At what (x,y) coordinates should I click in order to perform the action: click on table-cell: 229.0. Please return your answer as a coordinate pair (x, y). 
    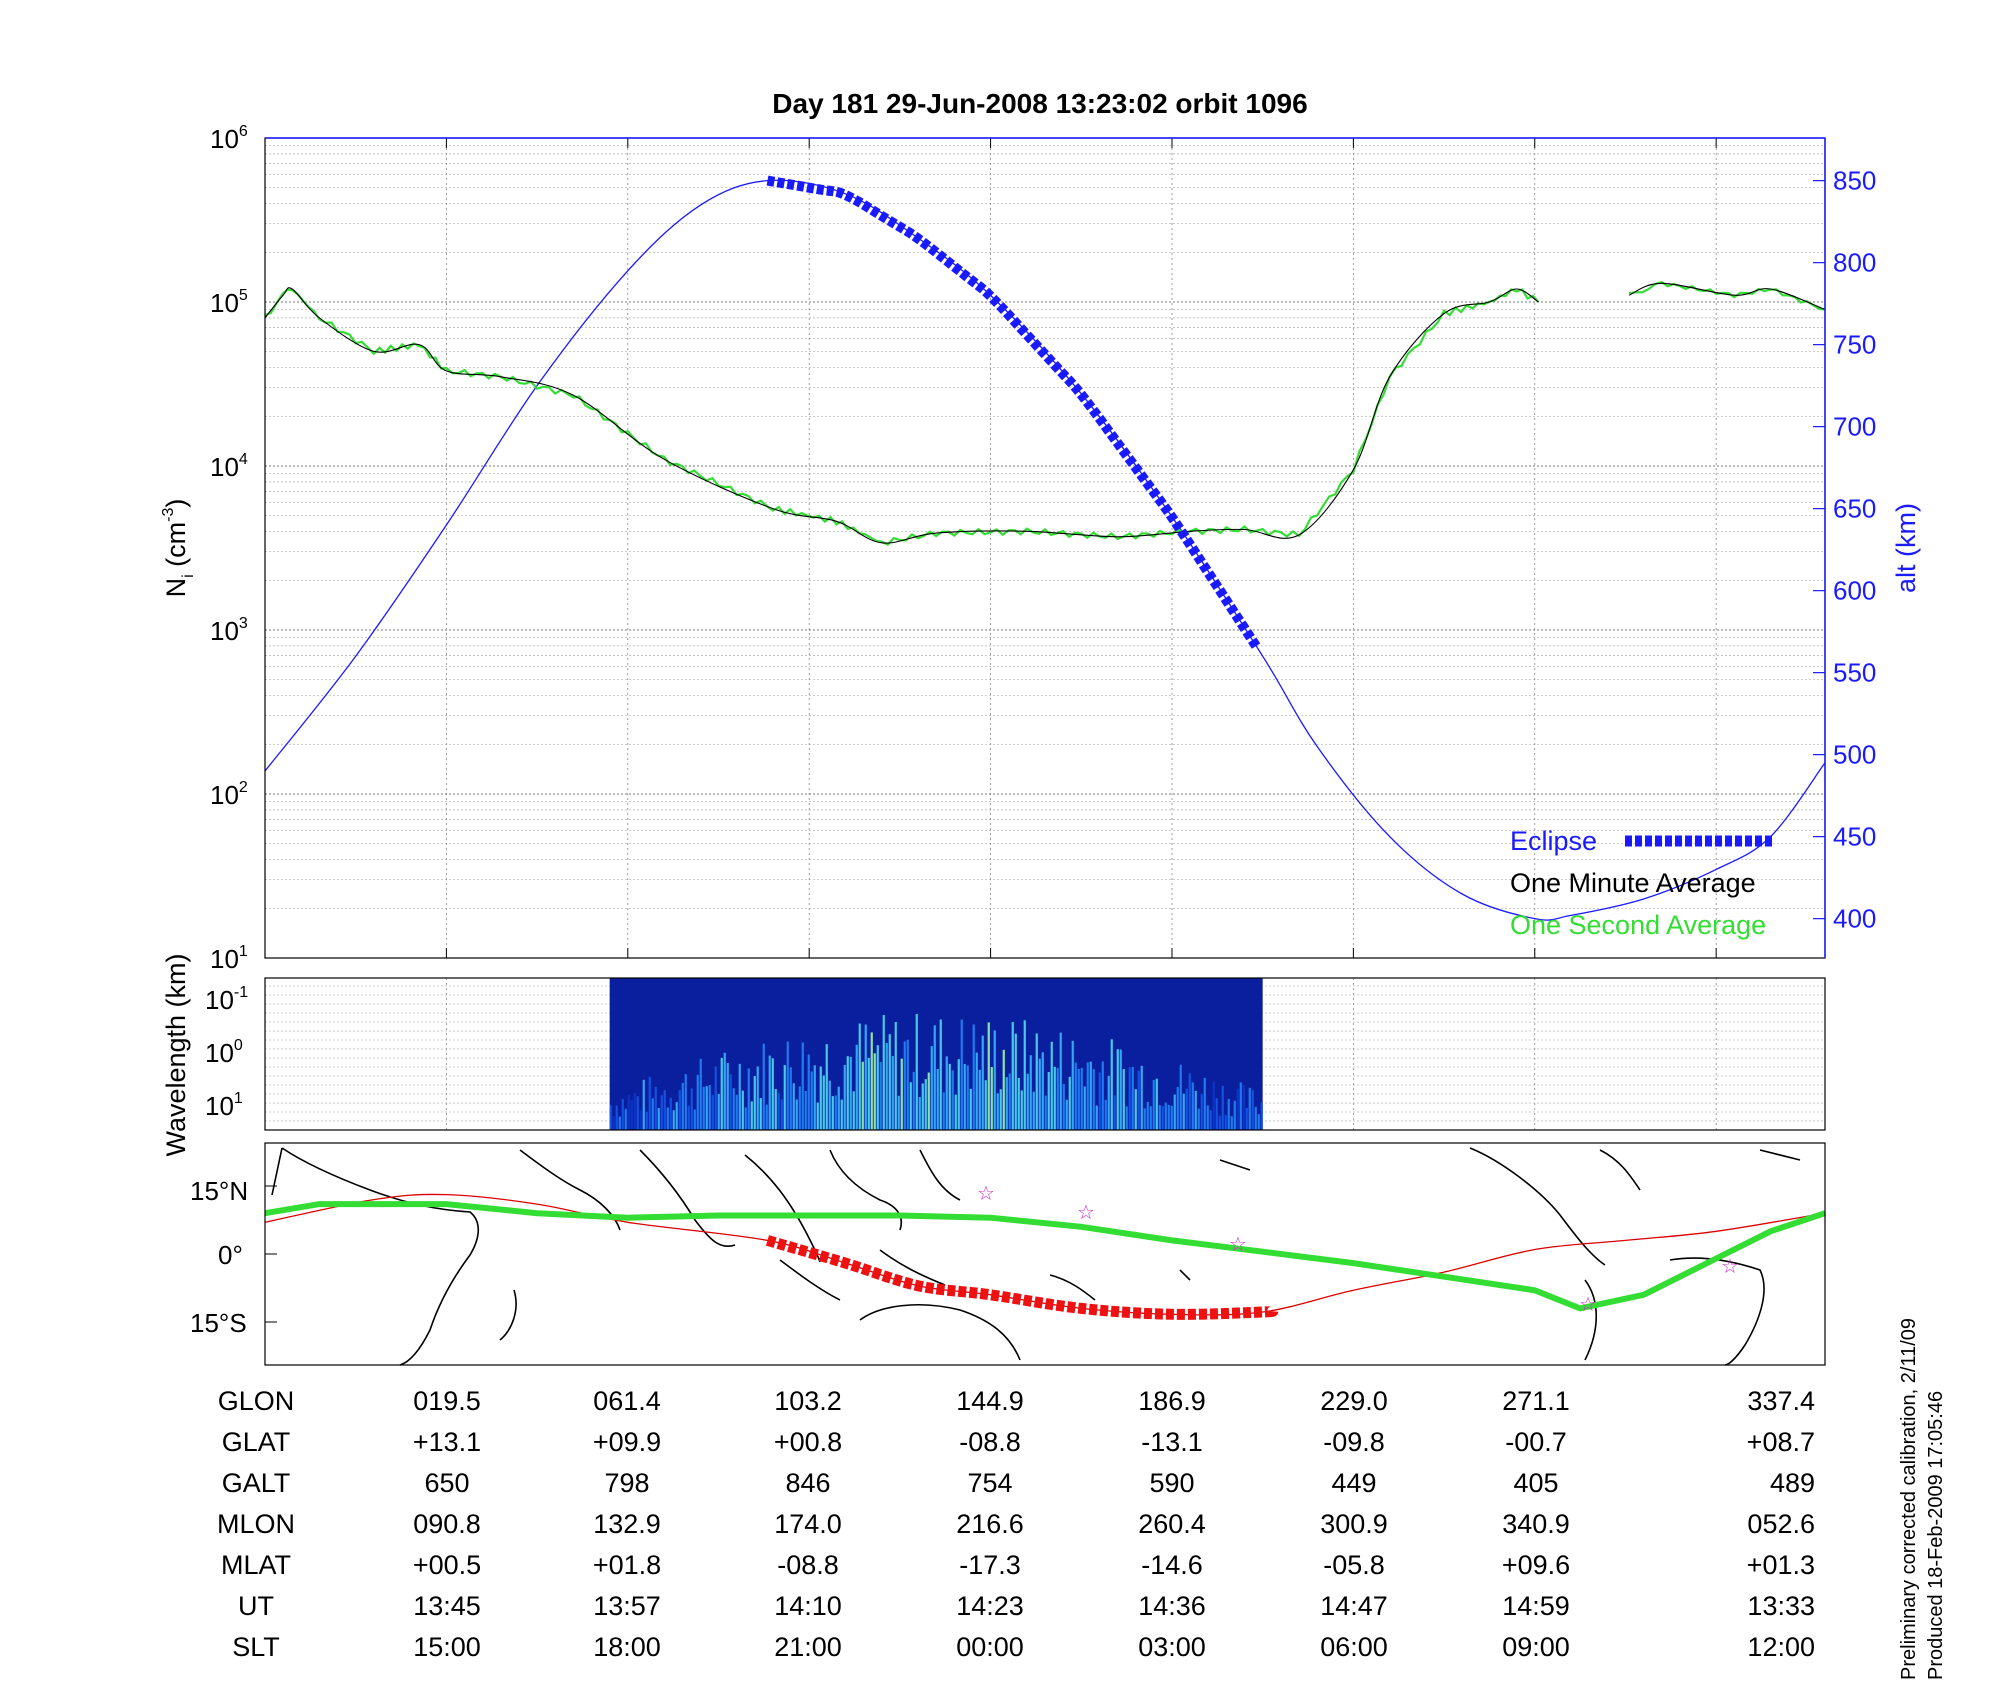
    Looking at the image, I should click on (1354, 1401).